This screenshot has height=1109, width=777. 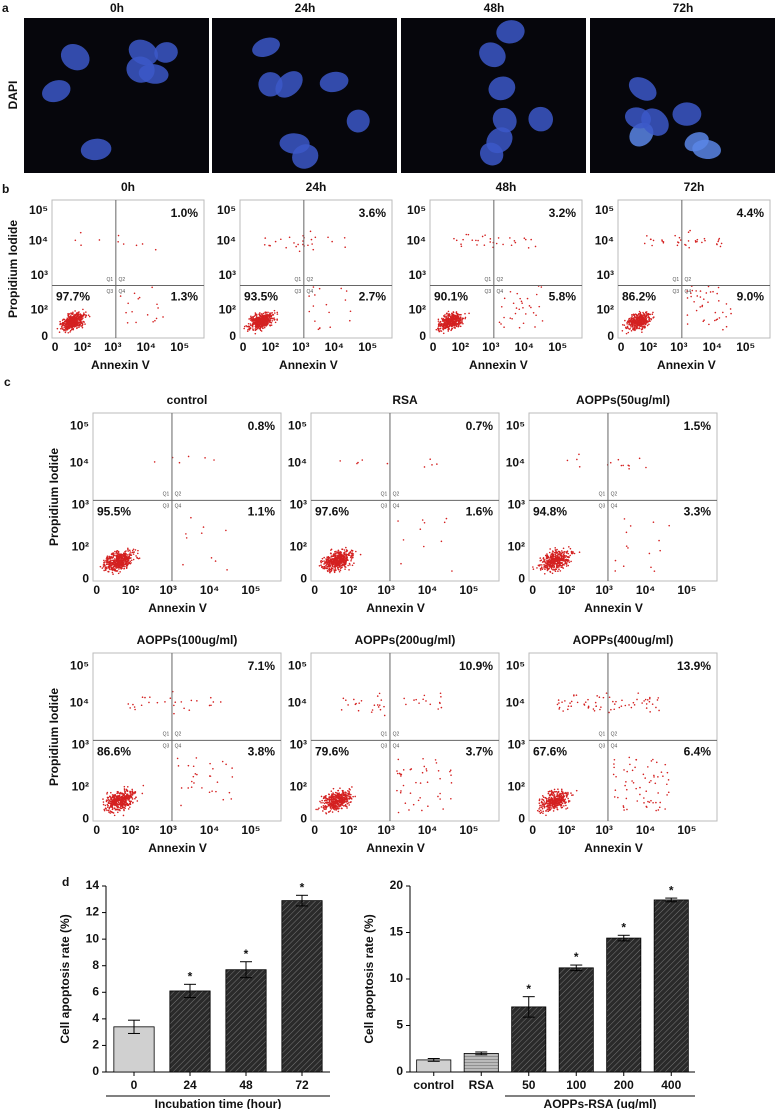 I want to click on x-tick-label: 10⁵, so click(x=686, y=590).